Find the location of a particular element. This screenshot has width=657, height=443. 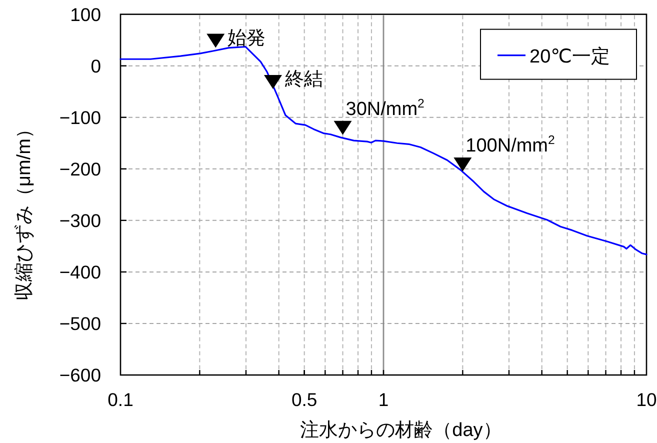

legend-label: 20℃一定 is located at coordinates (570, 56).